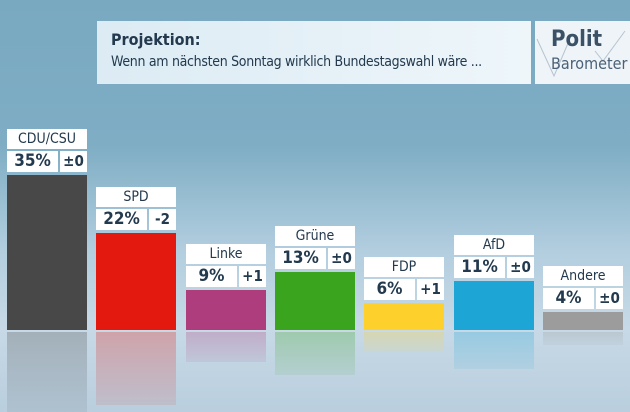 The width and height of the screenshot is (630, 412). What do you see at coordinates (300, 259) in the screenshot?
I see `value-label: 13%` at bounding box center [300, 259].